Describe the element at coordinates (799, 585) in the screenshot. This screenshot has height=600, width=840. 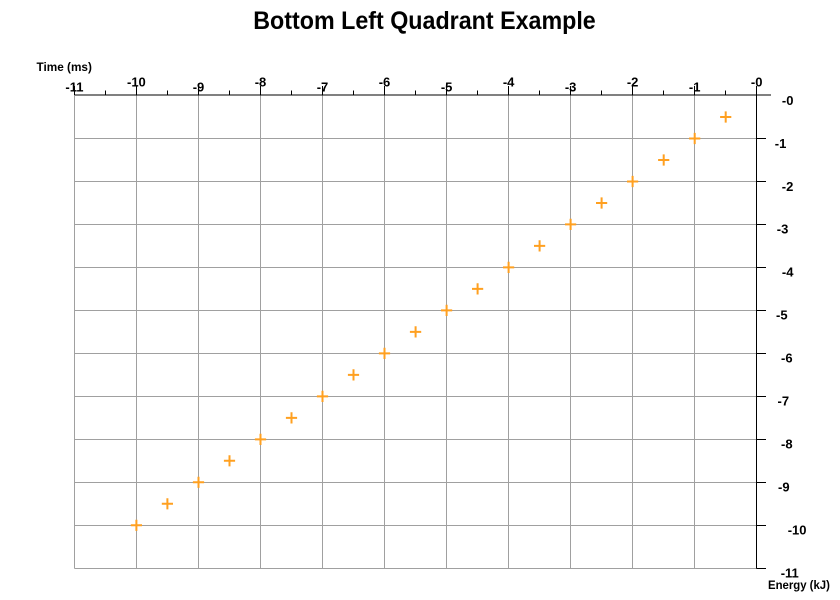
I see `svg-text: Energy (kJ)` at that location.